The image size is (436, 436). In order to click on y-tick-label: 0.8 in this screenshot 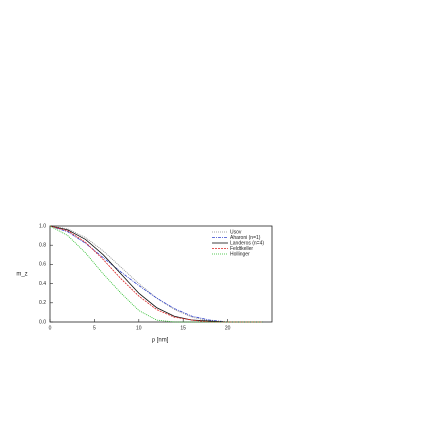, I will do `click(42, 246)`.